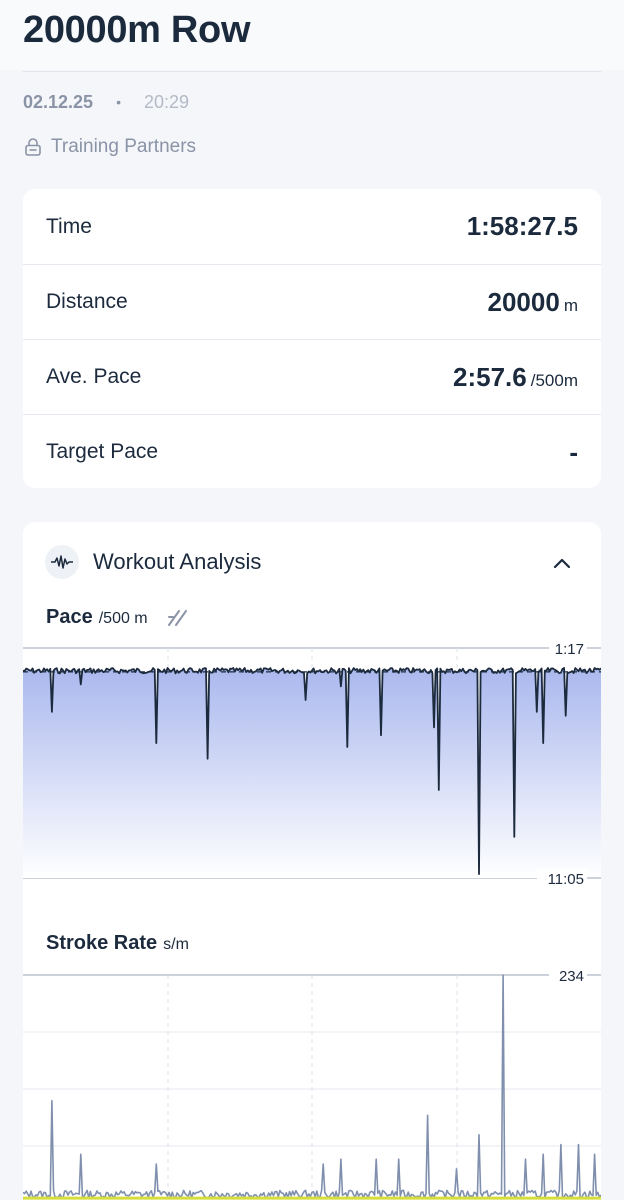 Image resolution: width=624 pixels, height=1200 pixels. Describe the element at coordinates (102, 451) in the screenshot. I see `stat-label: Target Pace` at that location.